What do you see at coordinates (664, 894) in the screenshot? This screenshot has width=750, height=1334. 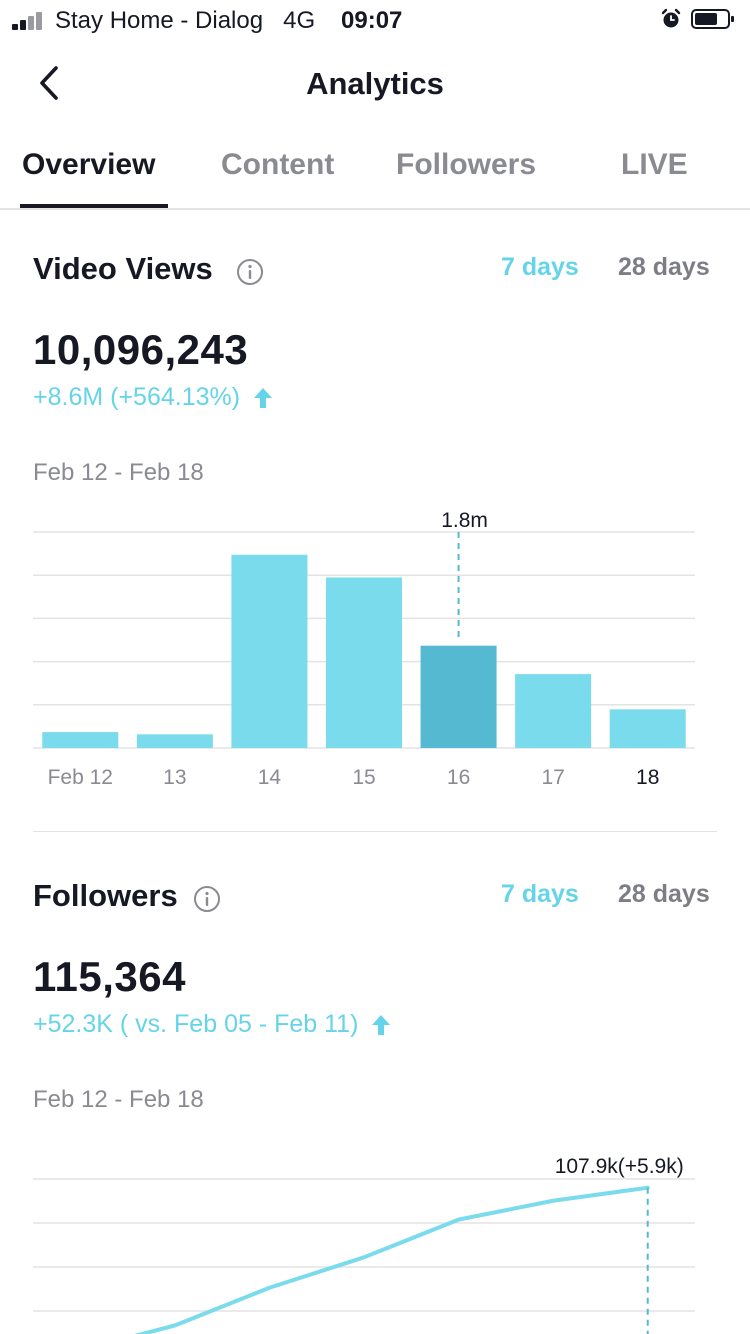 I see `followers-28-days-button: 28 days` at bounding box center [664, 894].